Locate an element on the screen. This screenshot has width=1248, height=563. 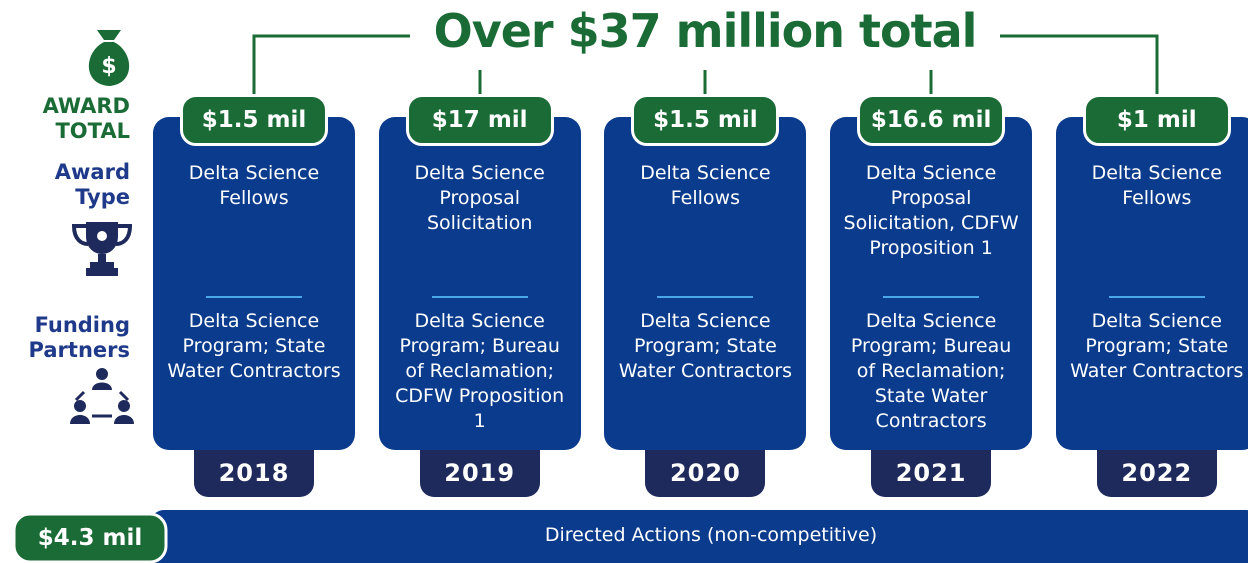
funding-partners-label: Funding Partners is located at coordinates (79, 337).